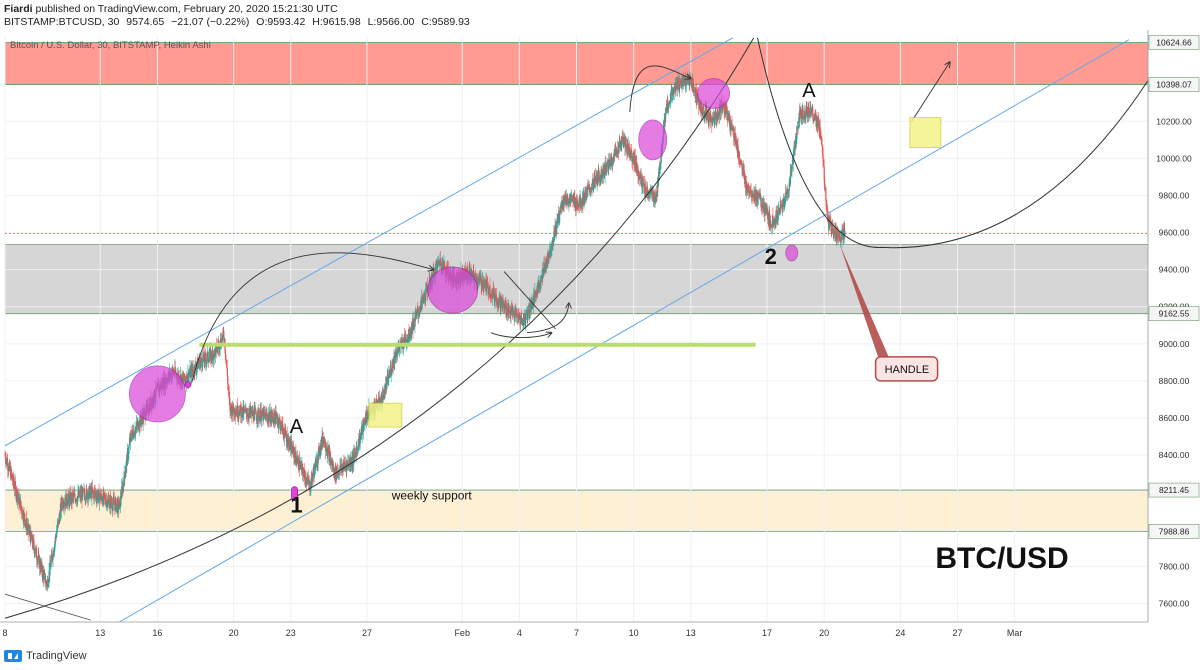  I want to click on time-tick-label: 13, so click(691, 633).